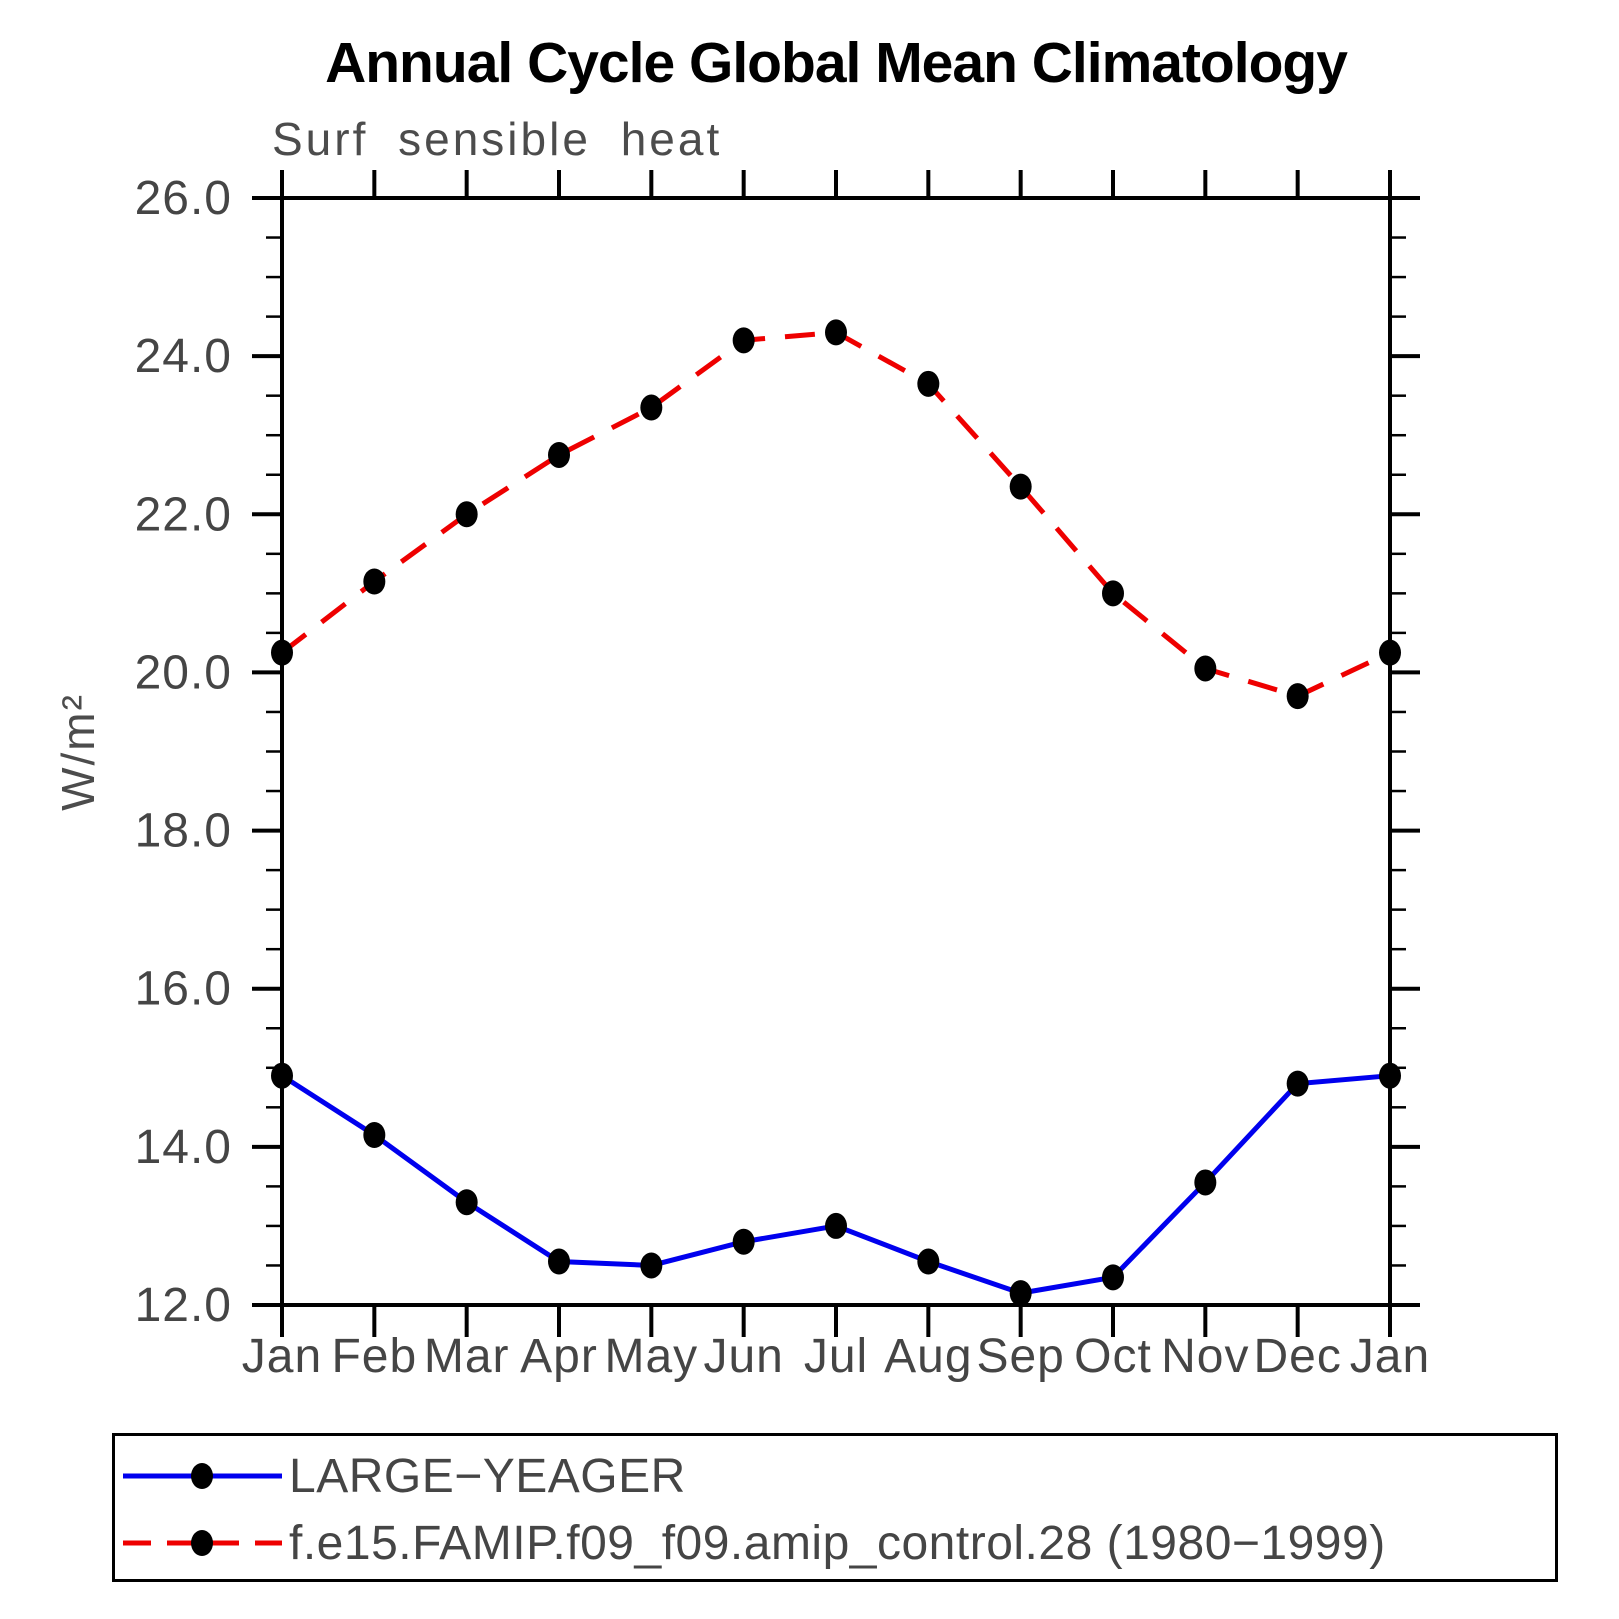 This screenshot has height=1619, width=1619. I want to click on y-axis-tick-label: 16.0, so click(183, 989).